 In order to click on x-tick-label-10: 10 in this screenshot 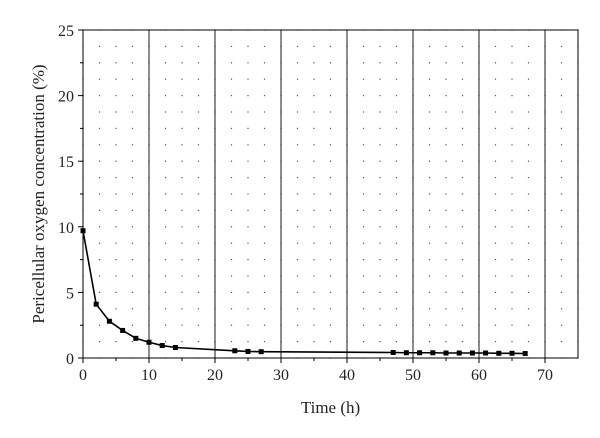, I will do `click(149, 375)`.